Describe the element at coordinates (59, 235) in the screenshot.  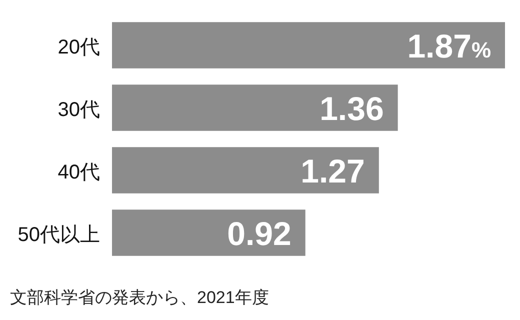
I see `y-tick-label: 50代以上` at that location.